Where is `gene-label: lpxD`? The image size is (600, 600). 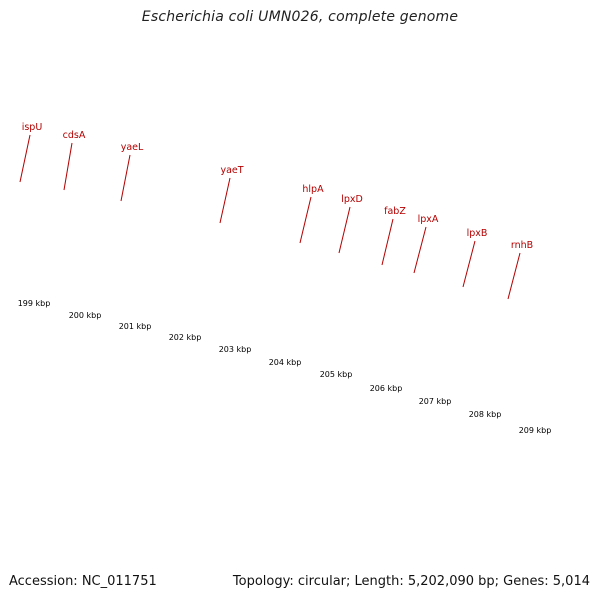
gene-label: lpxD is located at coordinates (352, 199).